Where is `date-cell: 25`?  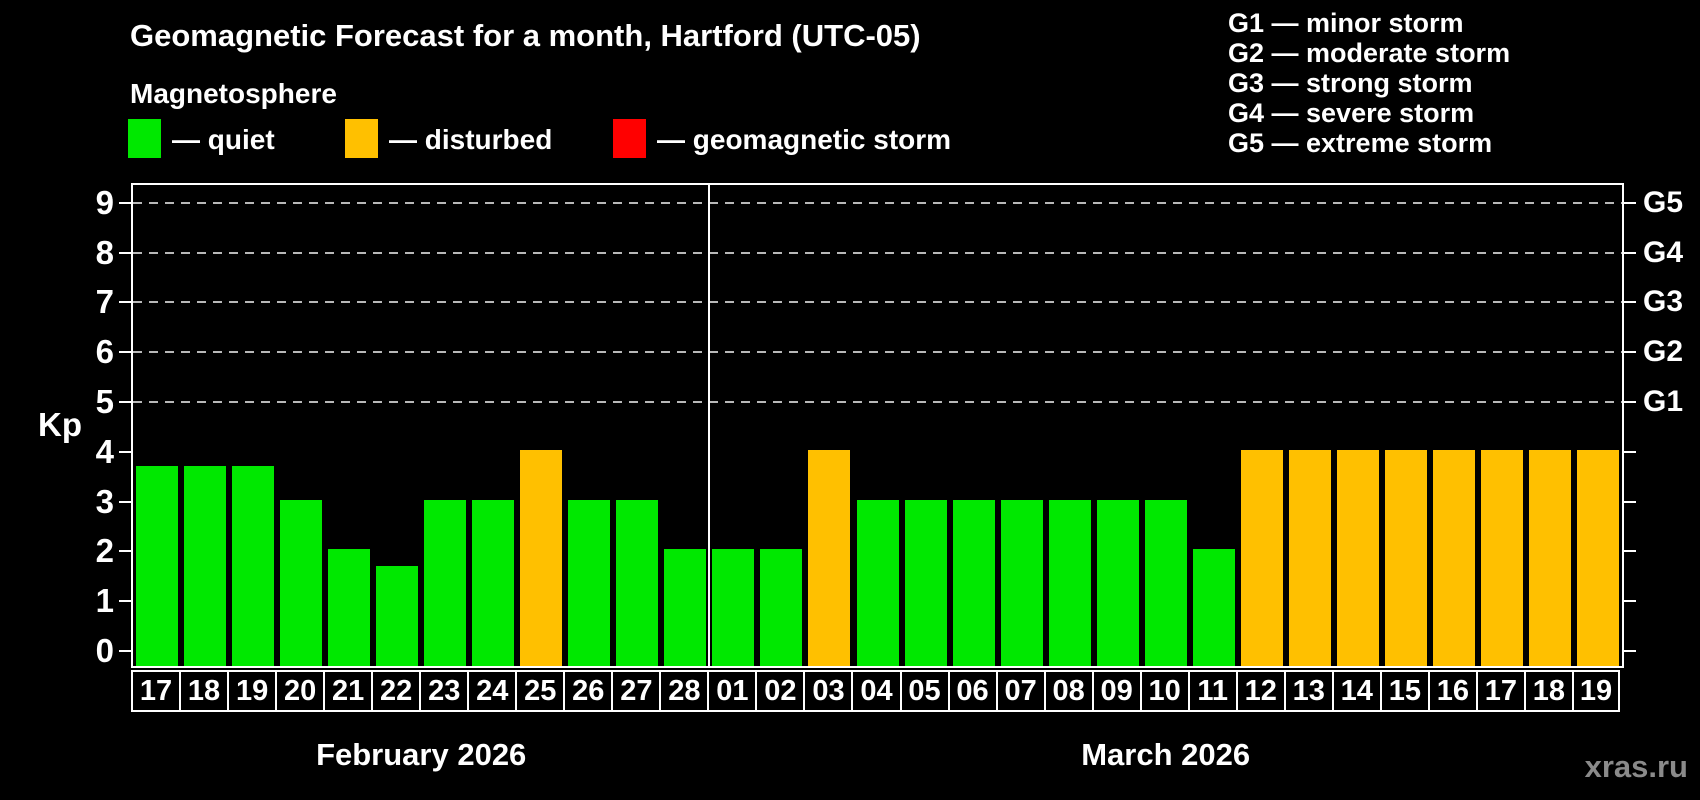 date-cell: 25 is located at coordinates (539, 691).